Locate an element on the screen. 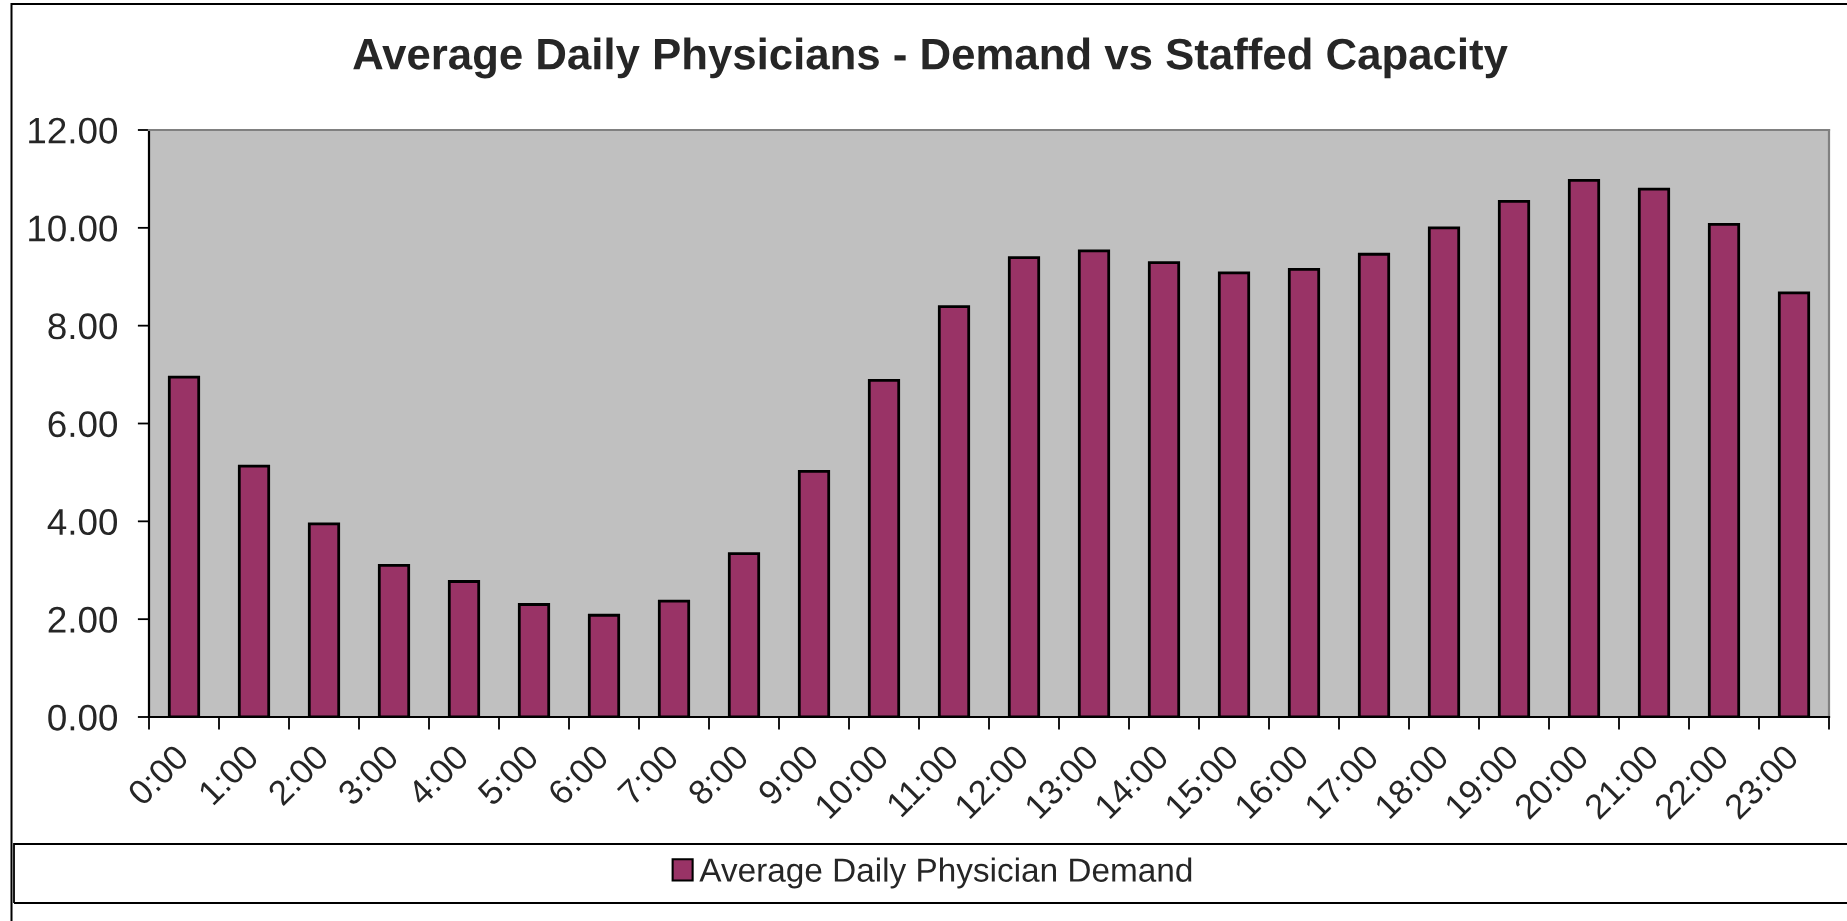 The height and width of the screenshot is (921, 1847). y-tick-label: 2.00 is located at coordinates (83, 619).